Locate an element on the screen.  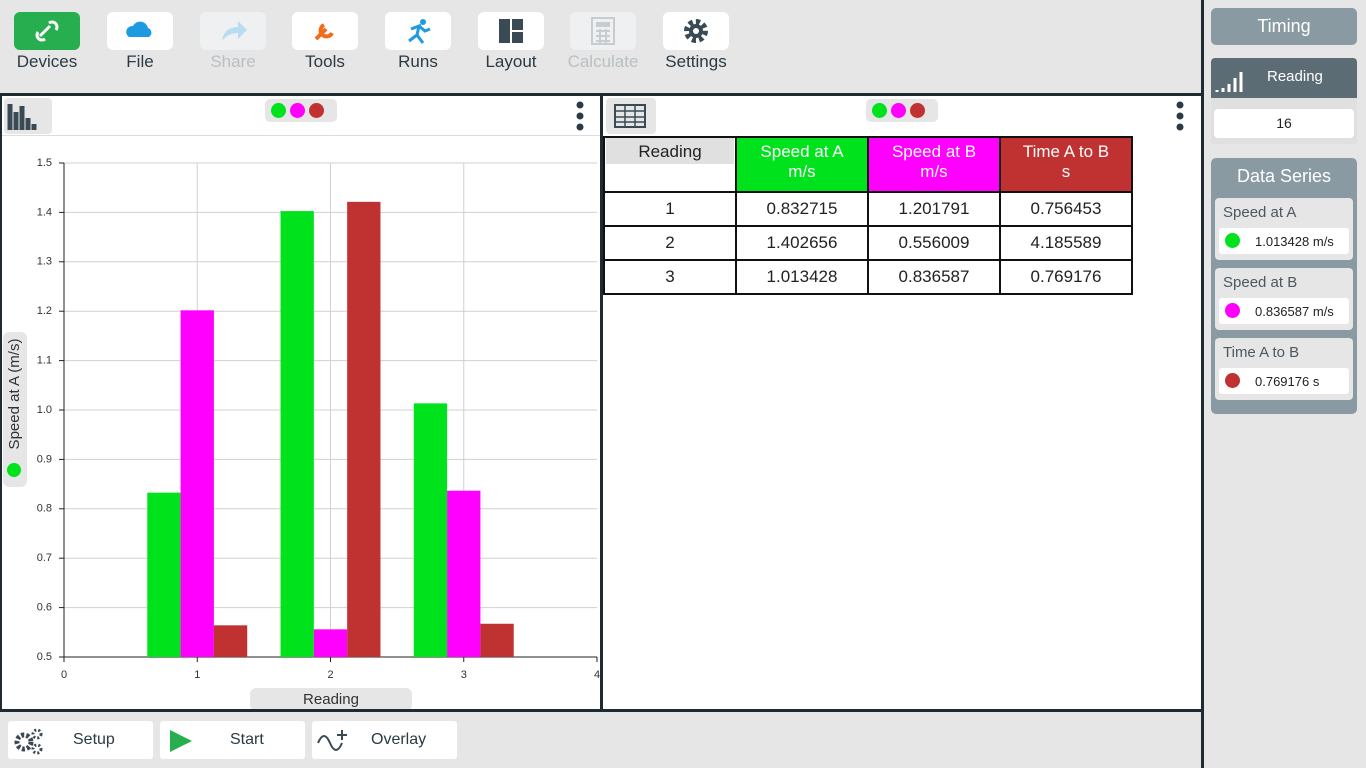
timing-button: Timing is located at coordinates (1284, 26).